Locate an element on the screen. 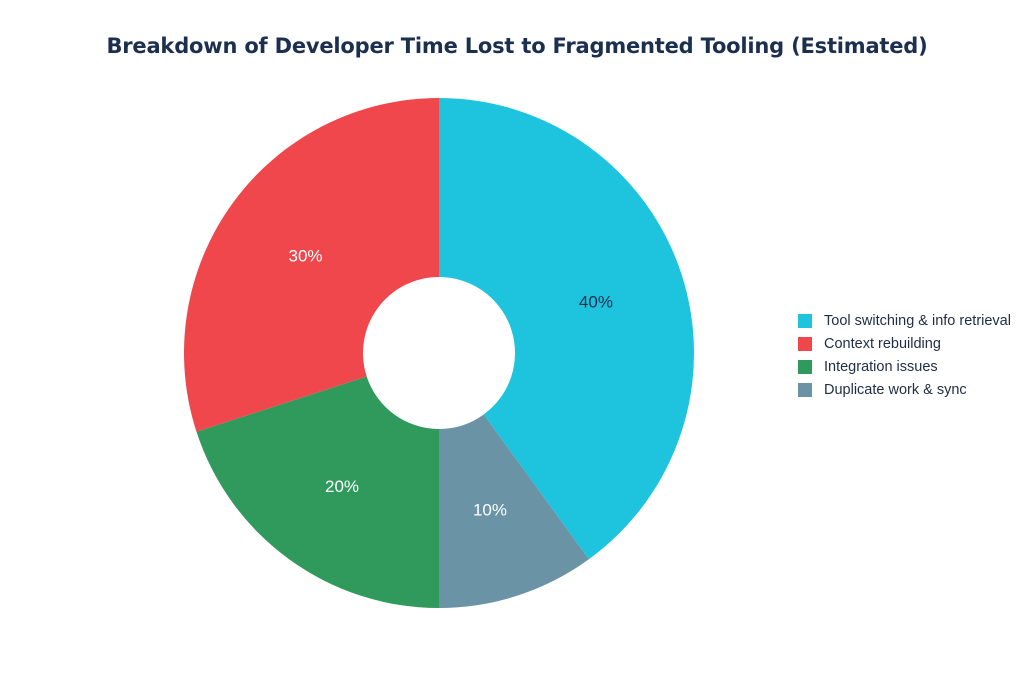  slice-value-label: 30% is located at coordinates (305, 256).